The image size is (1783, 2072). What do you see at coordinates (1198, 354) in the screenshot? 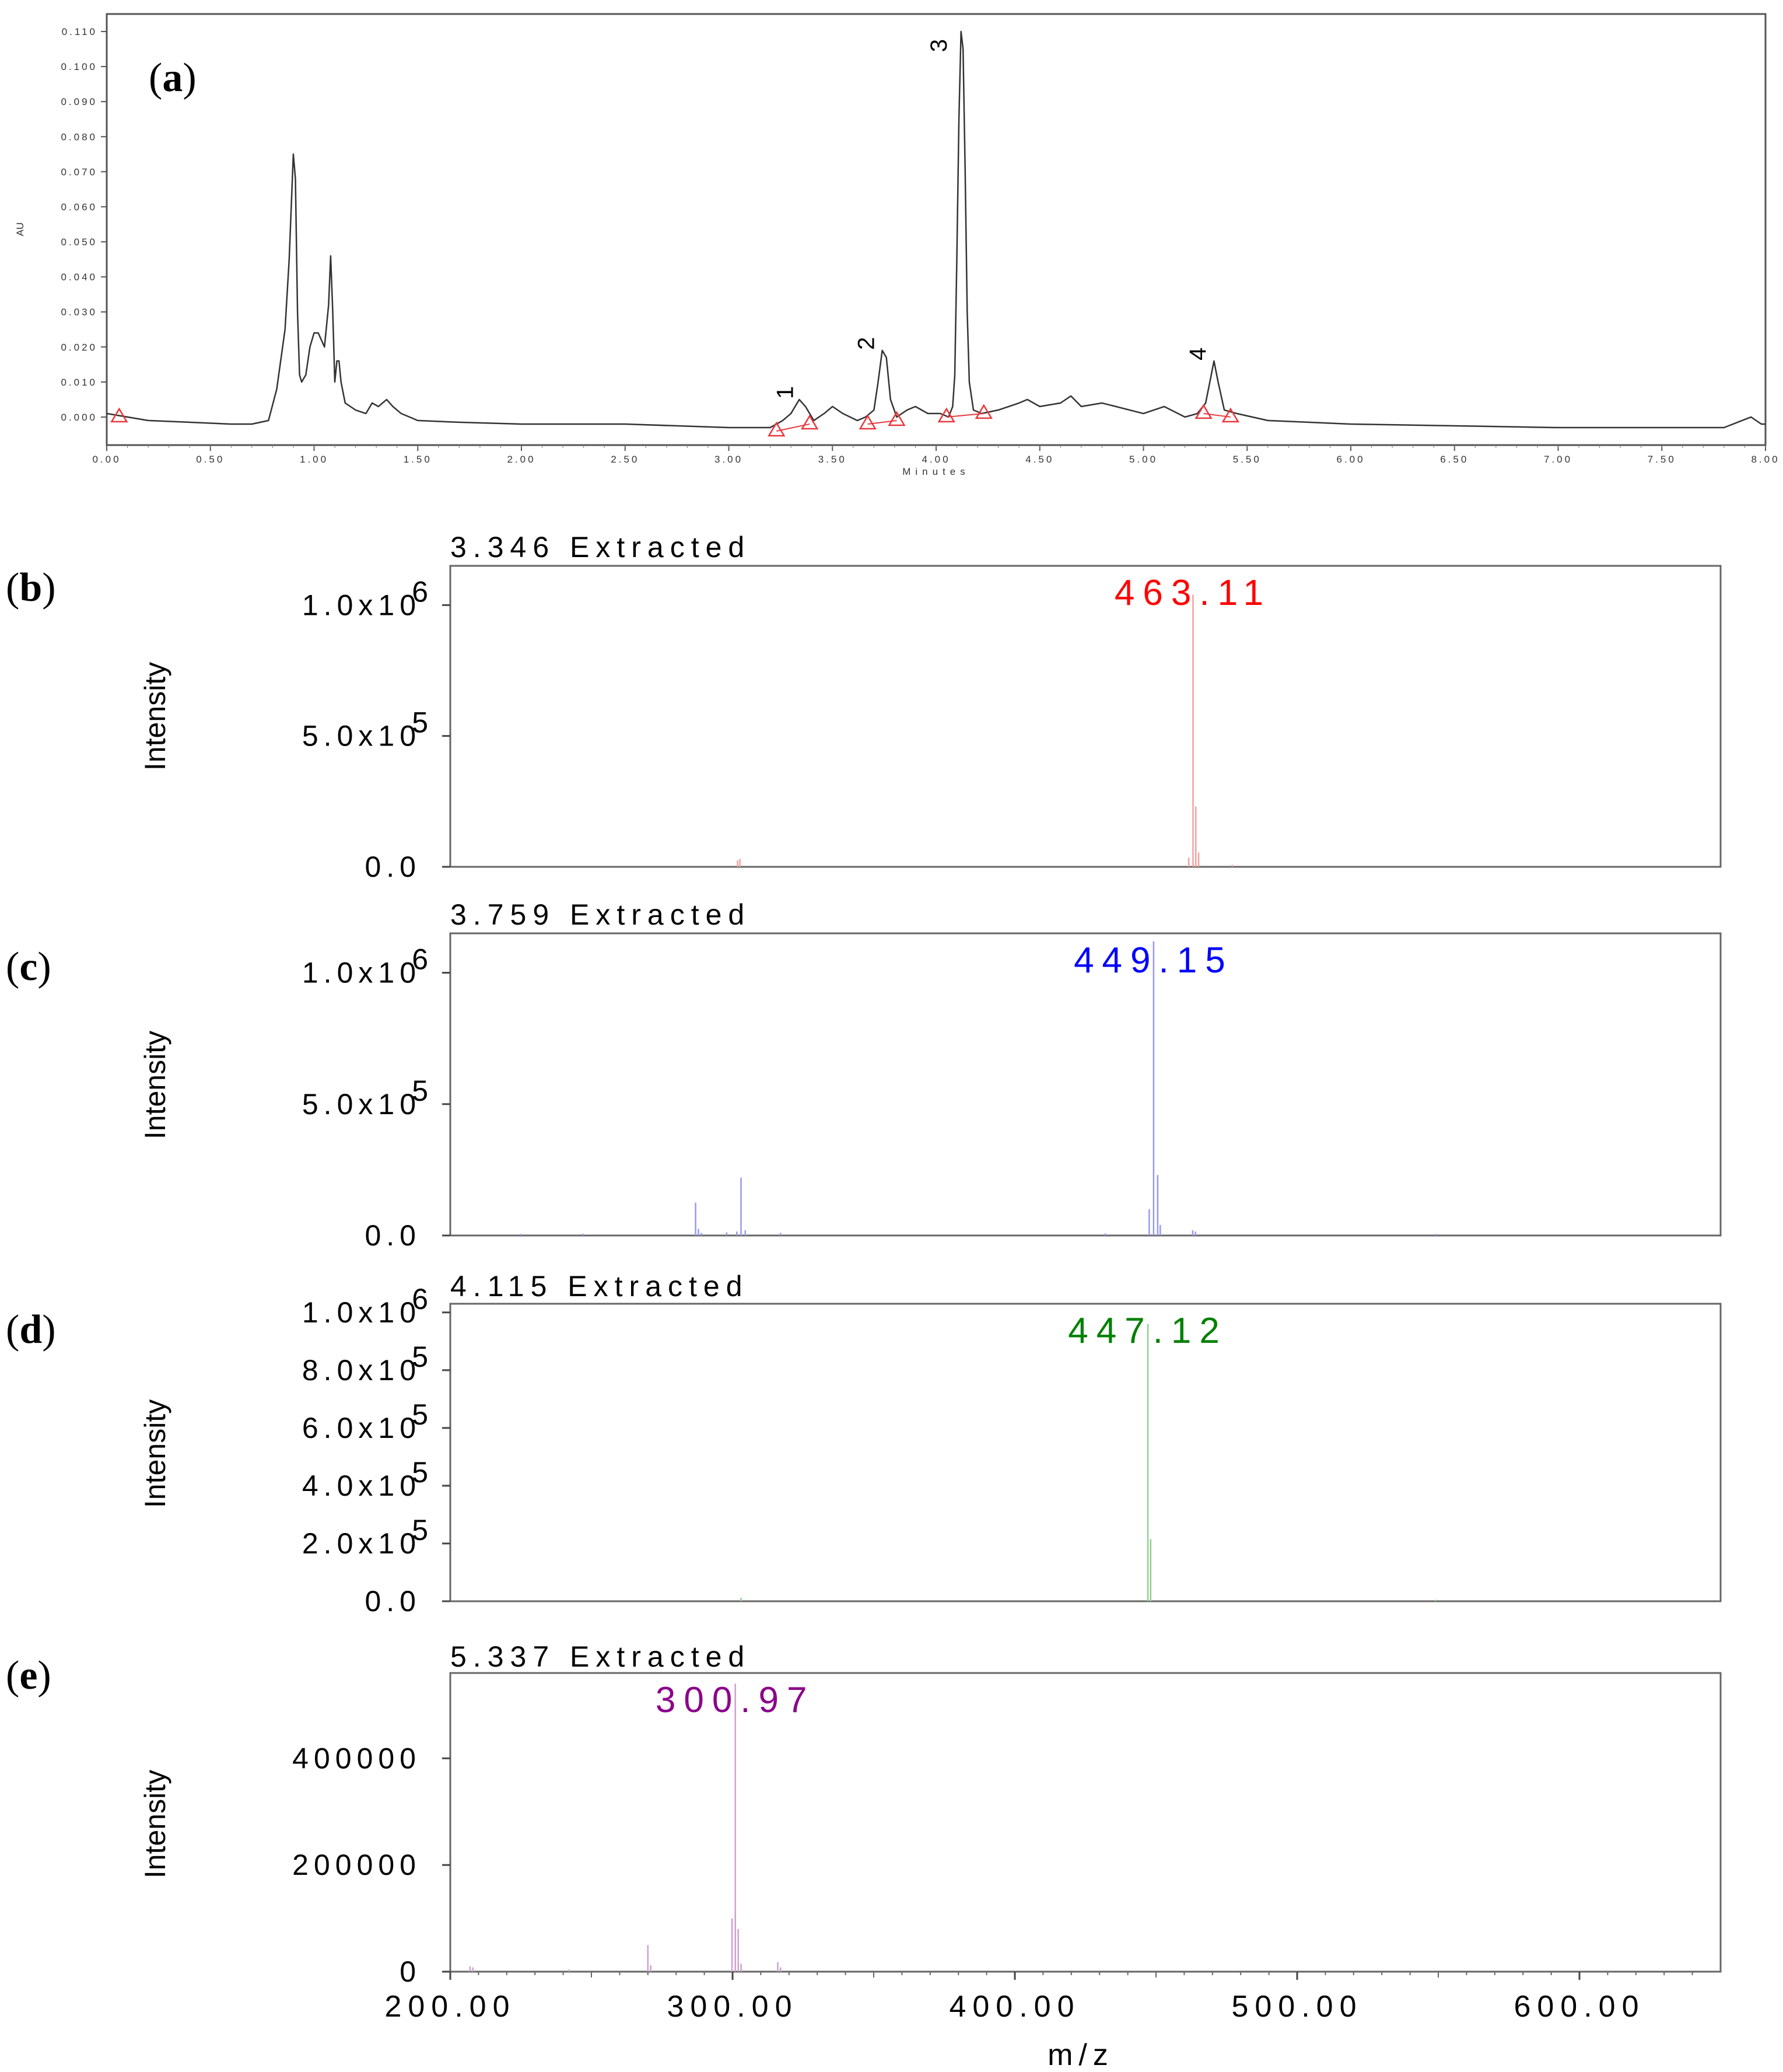
I see `peak-number-label: 4` at bounding box center [1198, 354].